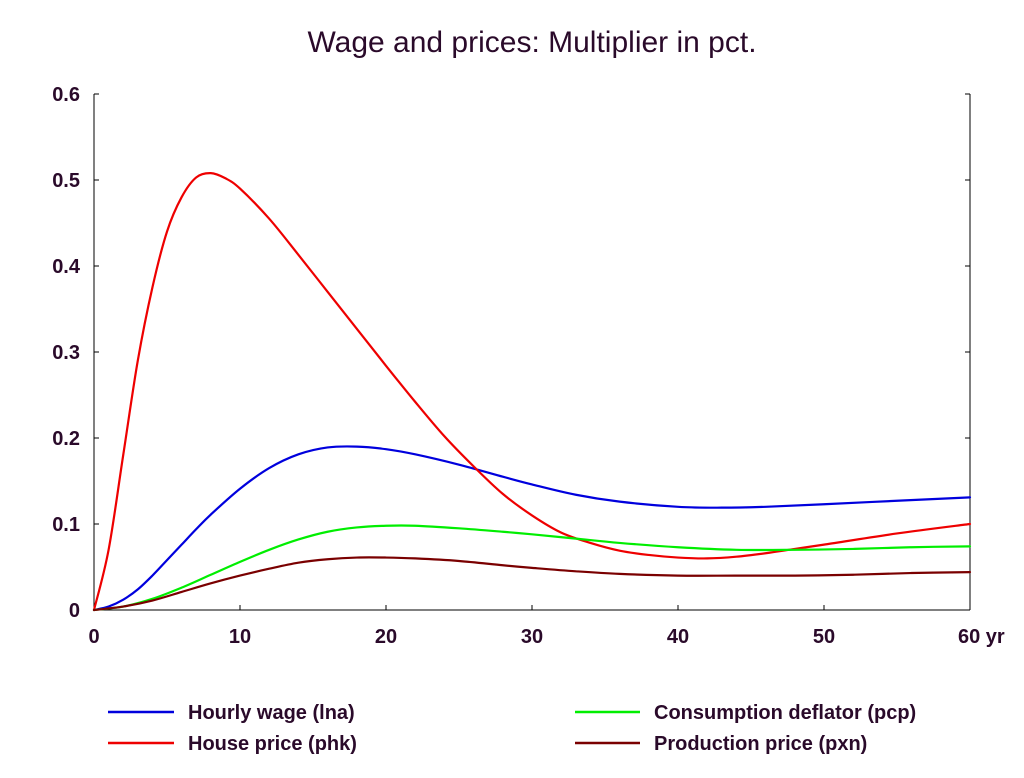 This screenshot has height=778, width=1024. I want to click on x-axis: 0 10 20 30 40 50 60 yr, so click(546, 626).